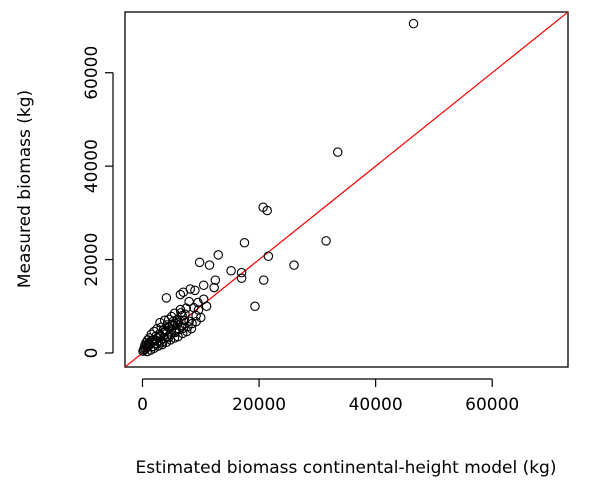 The width and height of the screenshot is (606, 491). I want to click on y-axis-label: Measured biomass (kg), so click(25, 189).